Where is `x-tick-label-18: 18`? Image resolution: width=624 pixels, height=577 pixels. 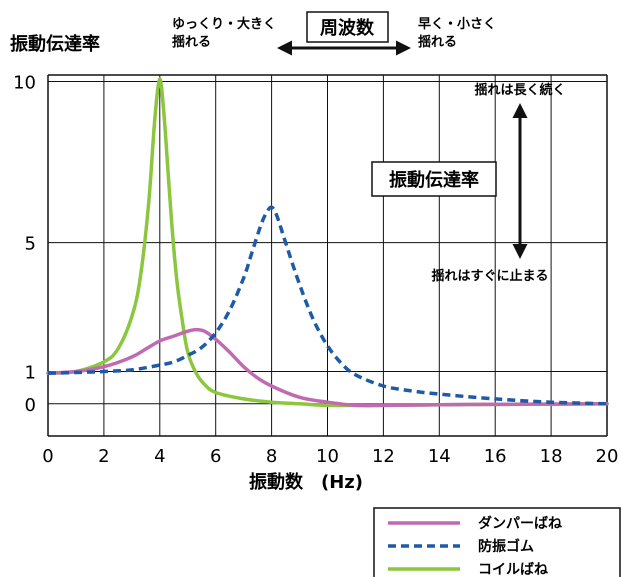
x-tick-label-18: 18 is located at coordinates (551, 456).